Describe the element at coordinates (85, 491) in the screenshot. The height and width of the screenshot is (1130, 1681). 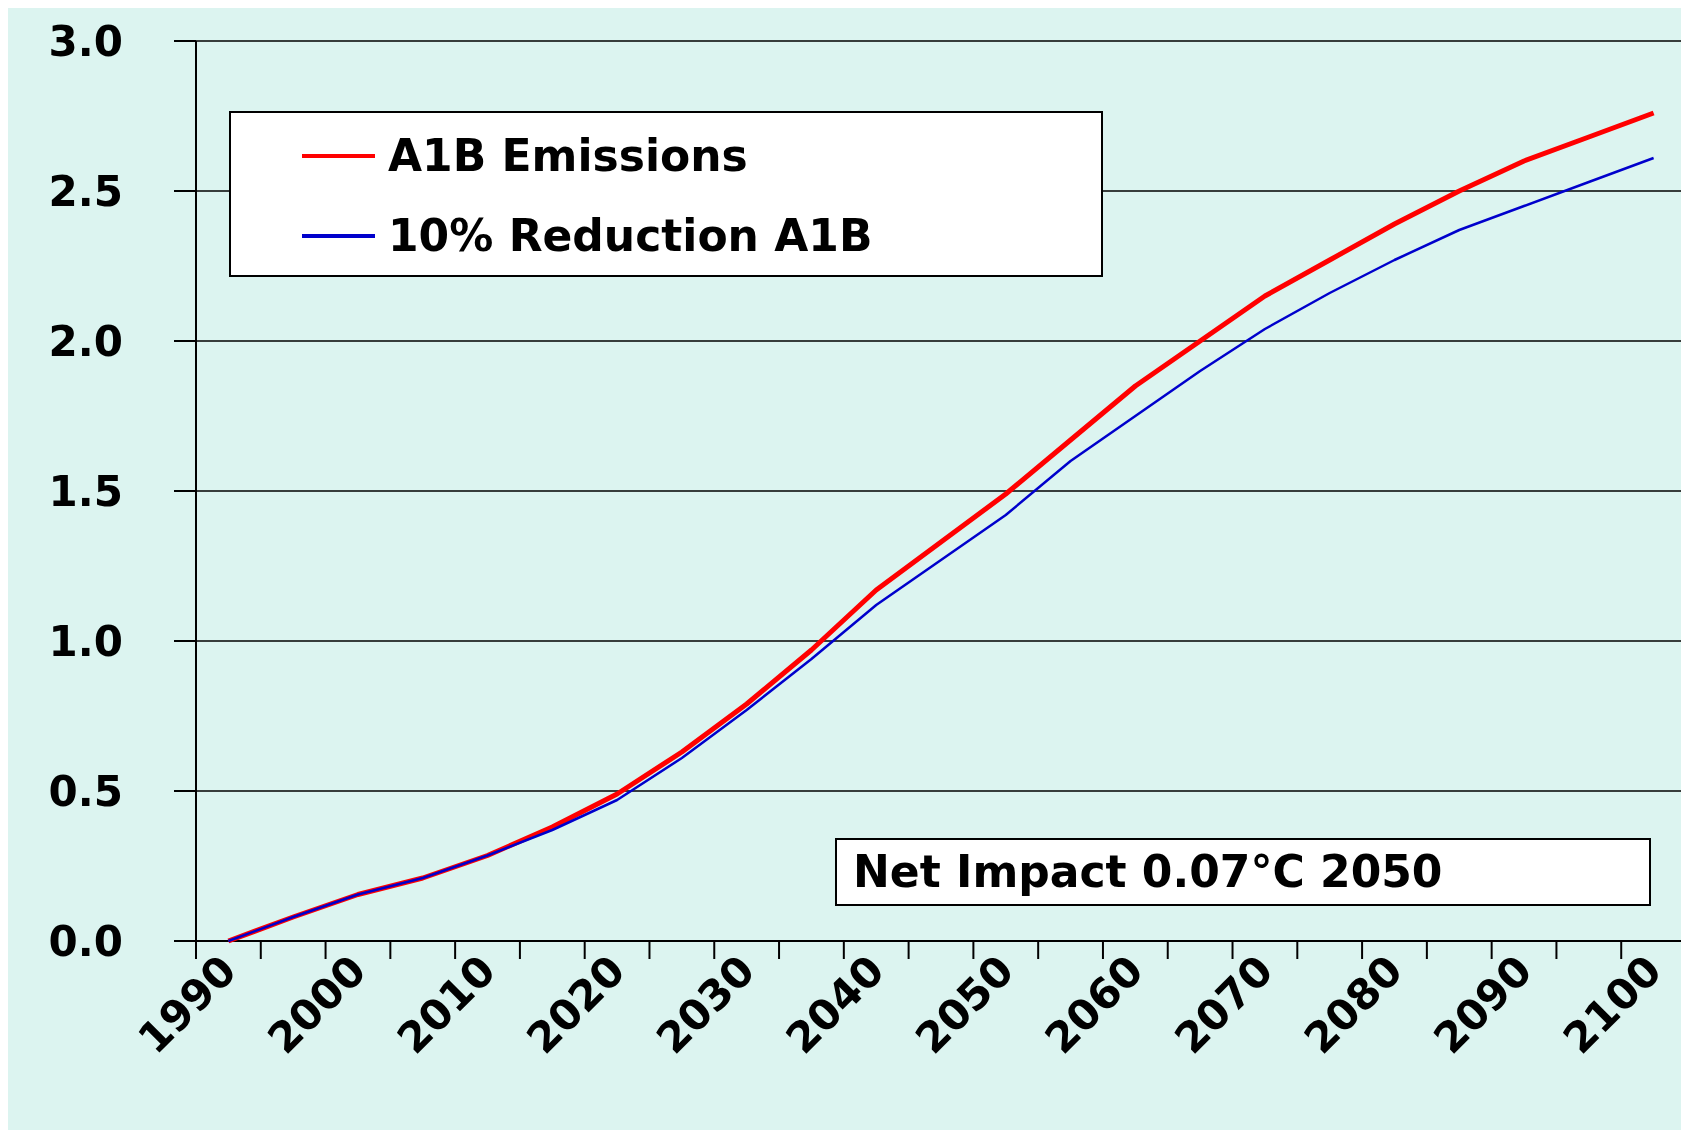
I see `y-tick-label: 1.5` at that location.